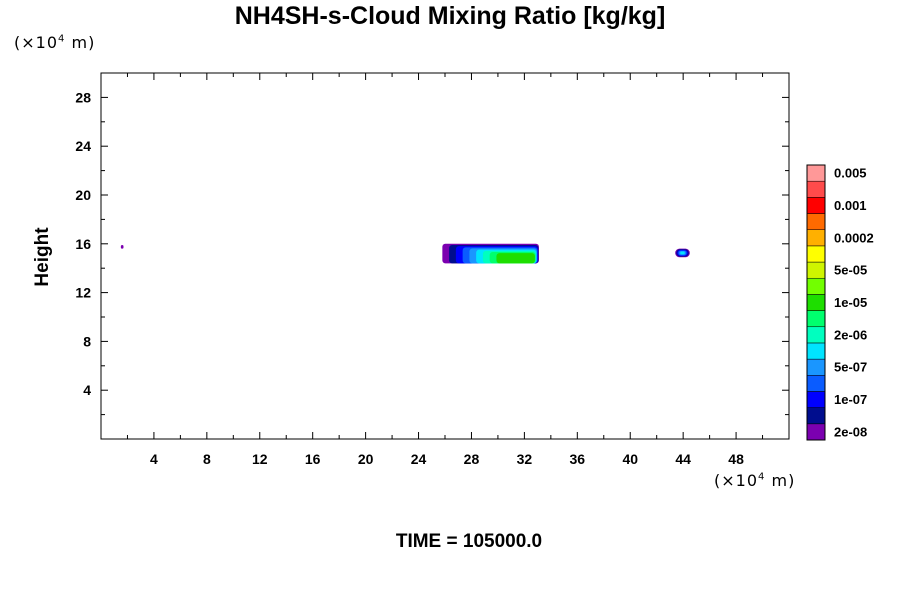 This screenshot has width=900, height=600. What do you see at coordinates (83, 244) in the screenshot?
I see `y-tick-label: 16` at bounding box center [83, 244].